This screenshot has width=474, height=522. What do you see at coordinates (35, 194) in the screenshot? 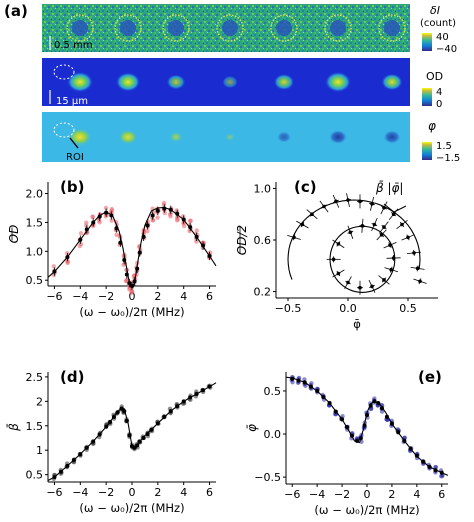
I see `y-tick-label: 2.0` at bounding box center [35, 194].